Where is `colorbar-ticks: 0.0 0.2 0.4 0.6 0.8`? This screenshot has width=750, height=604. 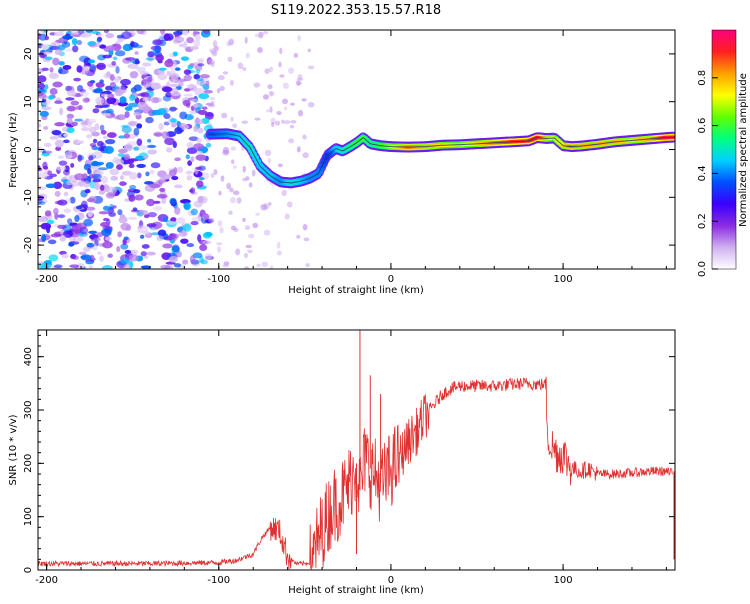
colorbar-ticks: 0.0 0.2 0.4 0.6 0.8 is located at coordinates (707, 173).